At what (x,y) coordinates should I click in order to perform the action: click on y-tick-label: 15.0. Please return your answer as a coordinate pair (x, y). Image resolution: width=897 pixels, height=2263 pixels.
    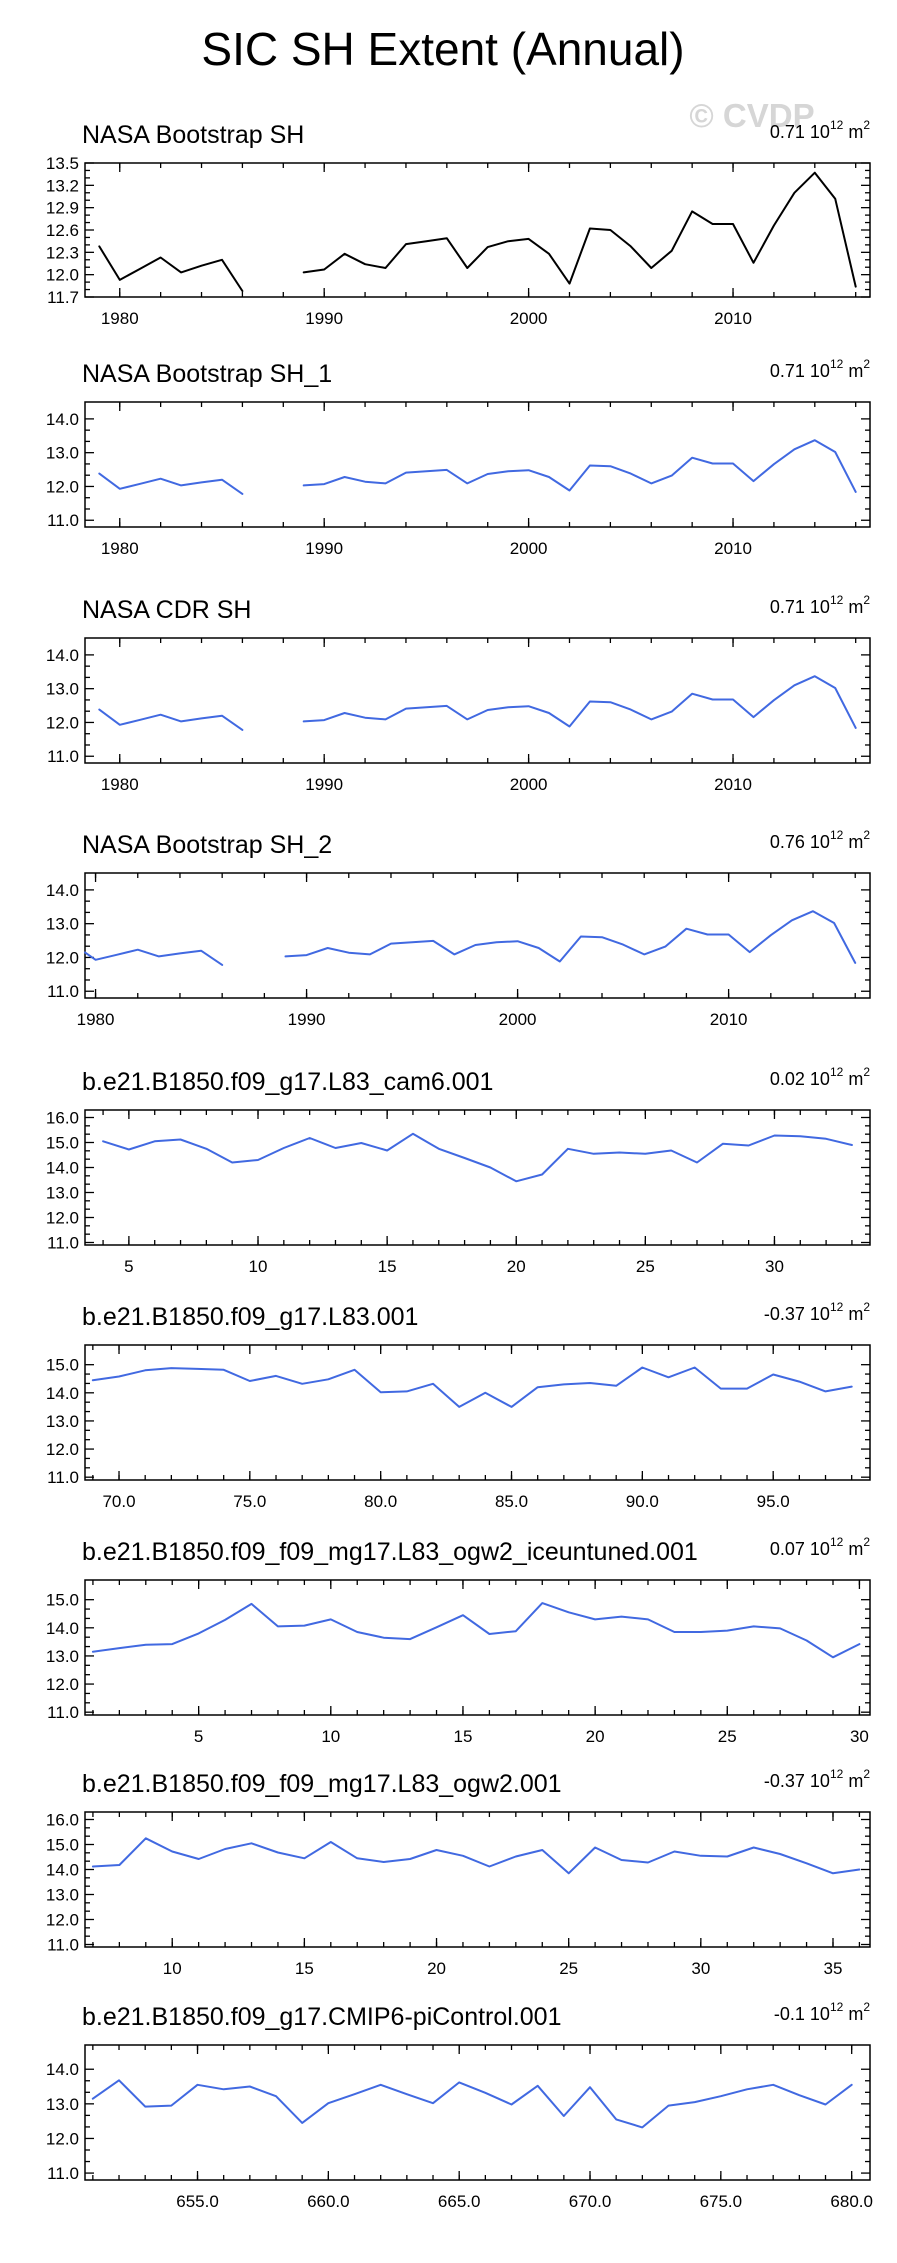
    Looking at the image, I should click on (62, 1365).